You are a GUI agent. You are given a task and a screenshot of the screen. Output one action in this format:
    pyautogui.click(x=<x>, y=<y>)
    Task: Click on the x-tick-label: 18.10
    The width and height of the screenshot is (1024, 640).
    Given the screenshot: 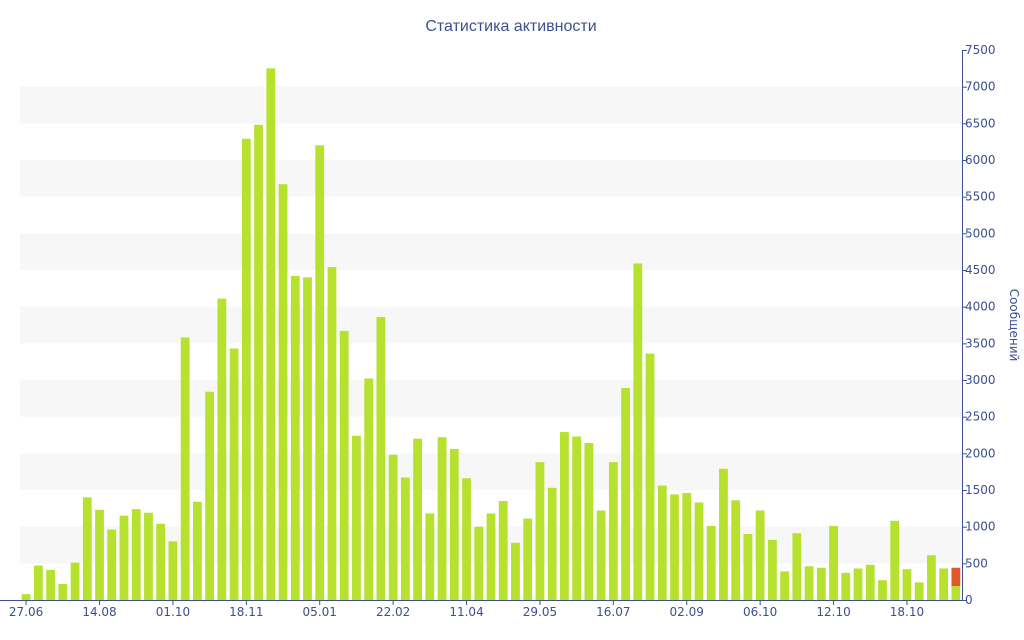 What is the action you would take?
    pyautogui.click(x=907, y=612)
    